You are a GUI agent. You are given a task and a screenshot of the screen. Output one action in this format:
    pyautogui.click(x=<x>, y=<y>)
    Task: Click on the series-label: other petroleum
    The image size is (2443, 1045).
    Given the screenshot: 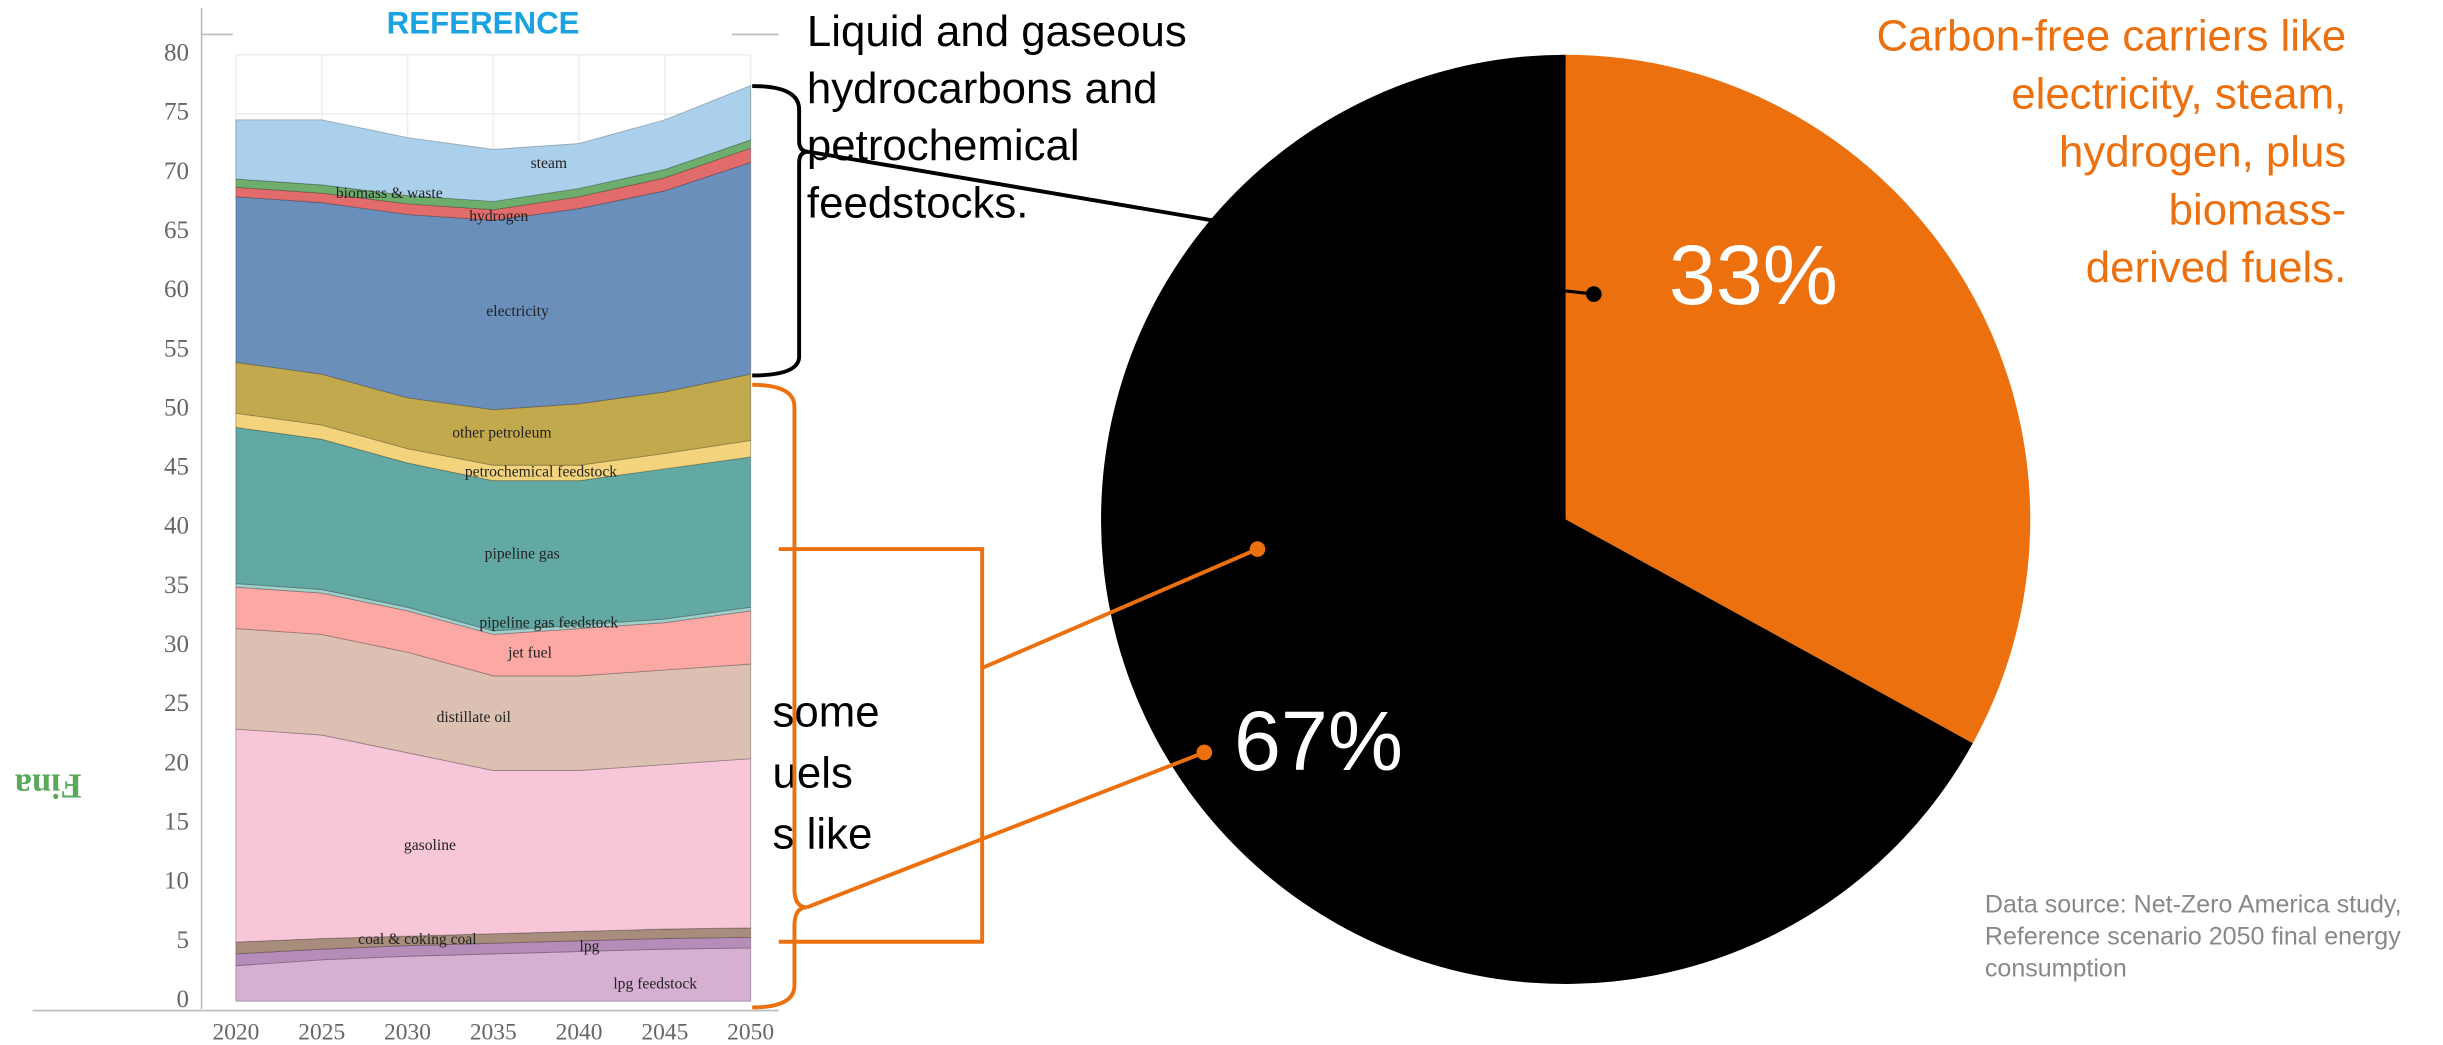 What is the action you would take?
    pyautogui.click(x=501, y=433)
    